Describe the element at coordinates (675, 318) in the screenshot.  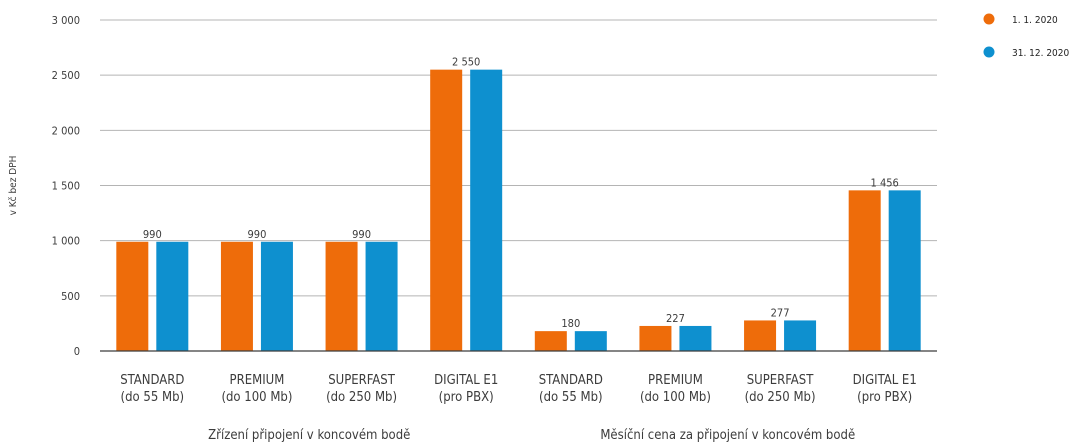
I see `data-label: 227` at that location.